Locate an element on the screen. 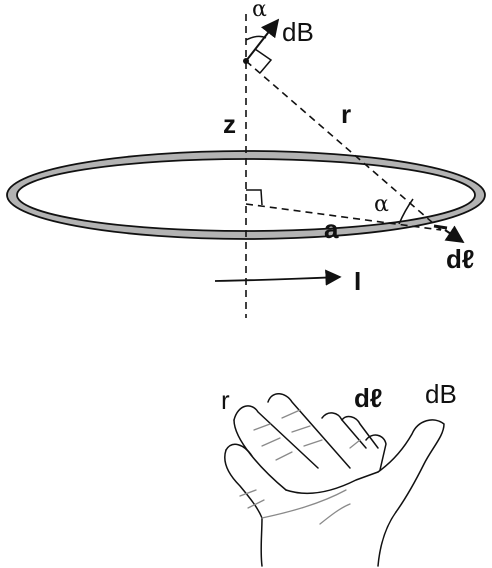 This screenshot has height=568, width=492. a-line is located at coordinates (343, 217).